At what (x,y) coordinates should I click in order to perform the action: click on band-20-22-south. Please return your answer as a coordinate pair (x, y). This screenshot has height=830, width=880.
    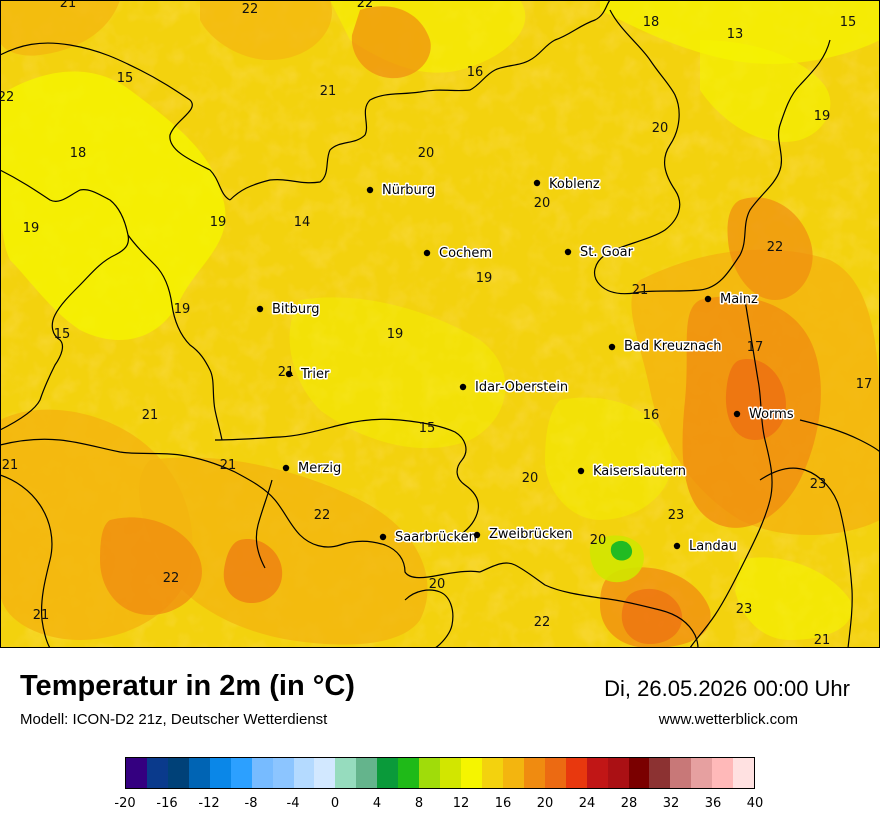
    Looking at the image, I should click on (283, 551).